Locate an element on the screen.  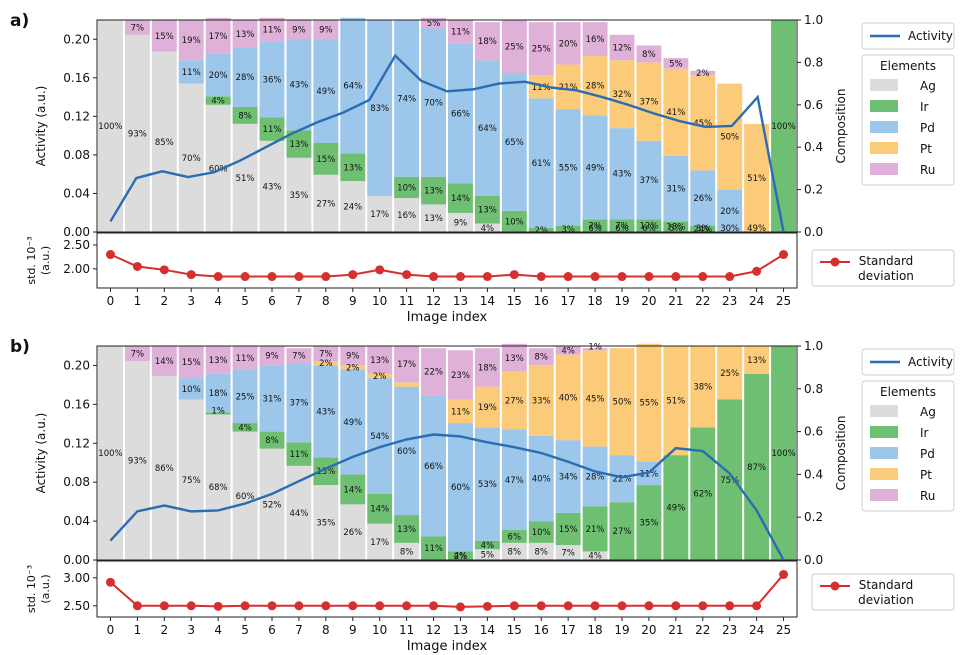
bar-percent-label: 40% is located at coordinates (541, 480).